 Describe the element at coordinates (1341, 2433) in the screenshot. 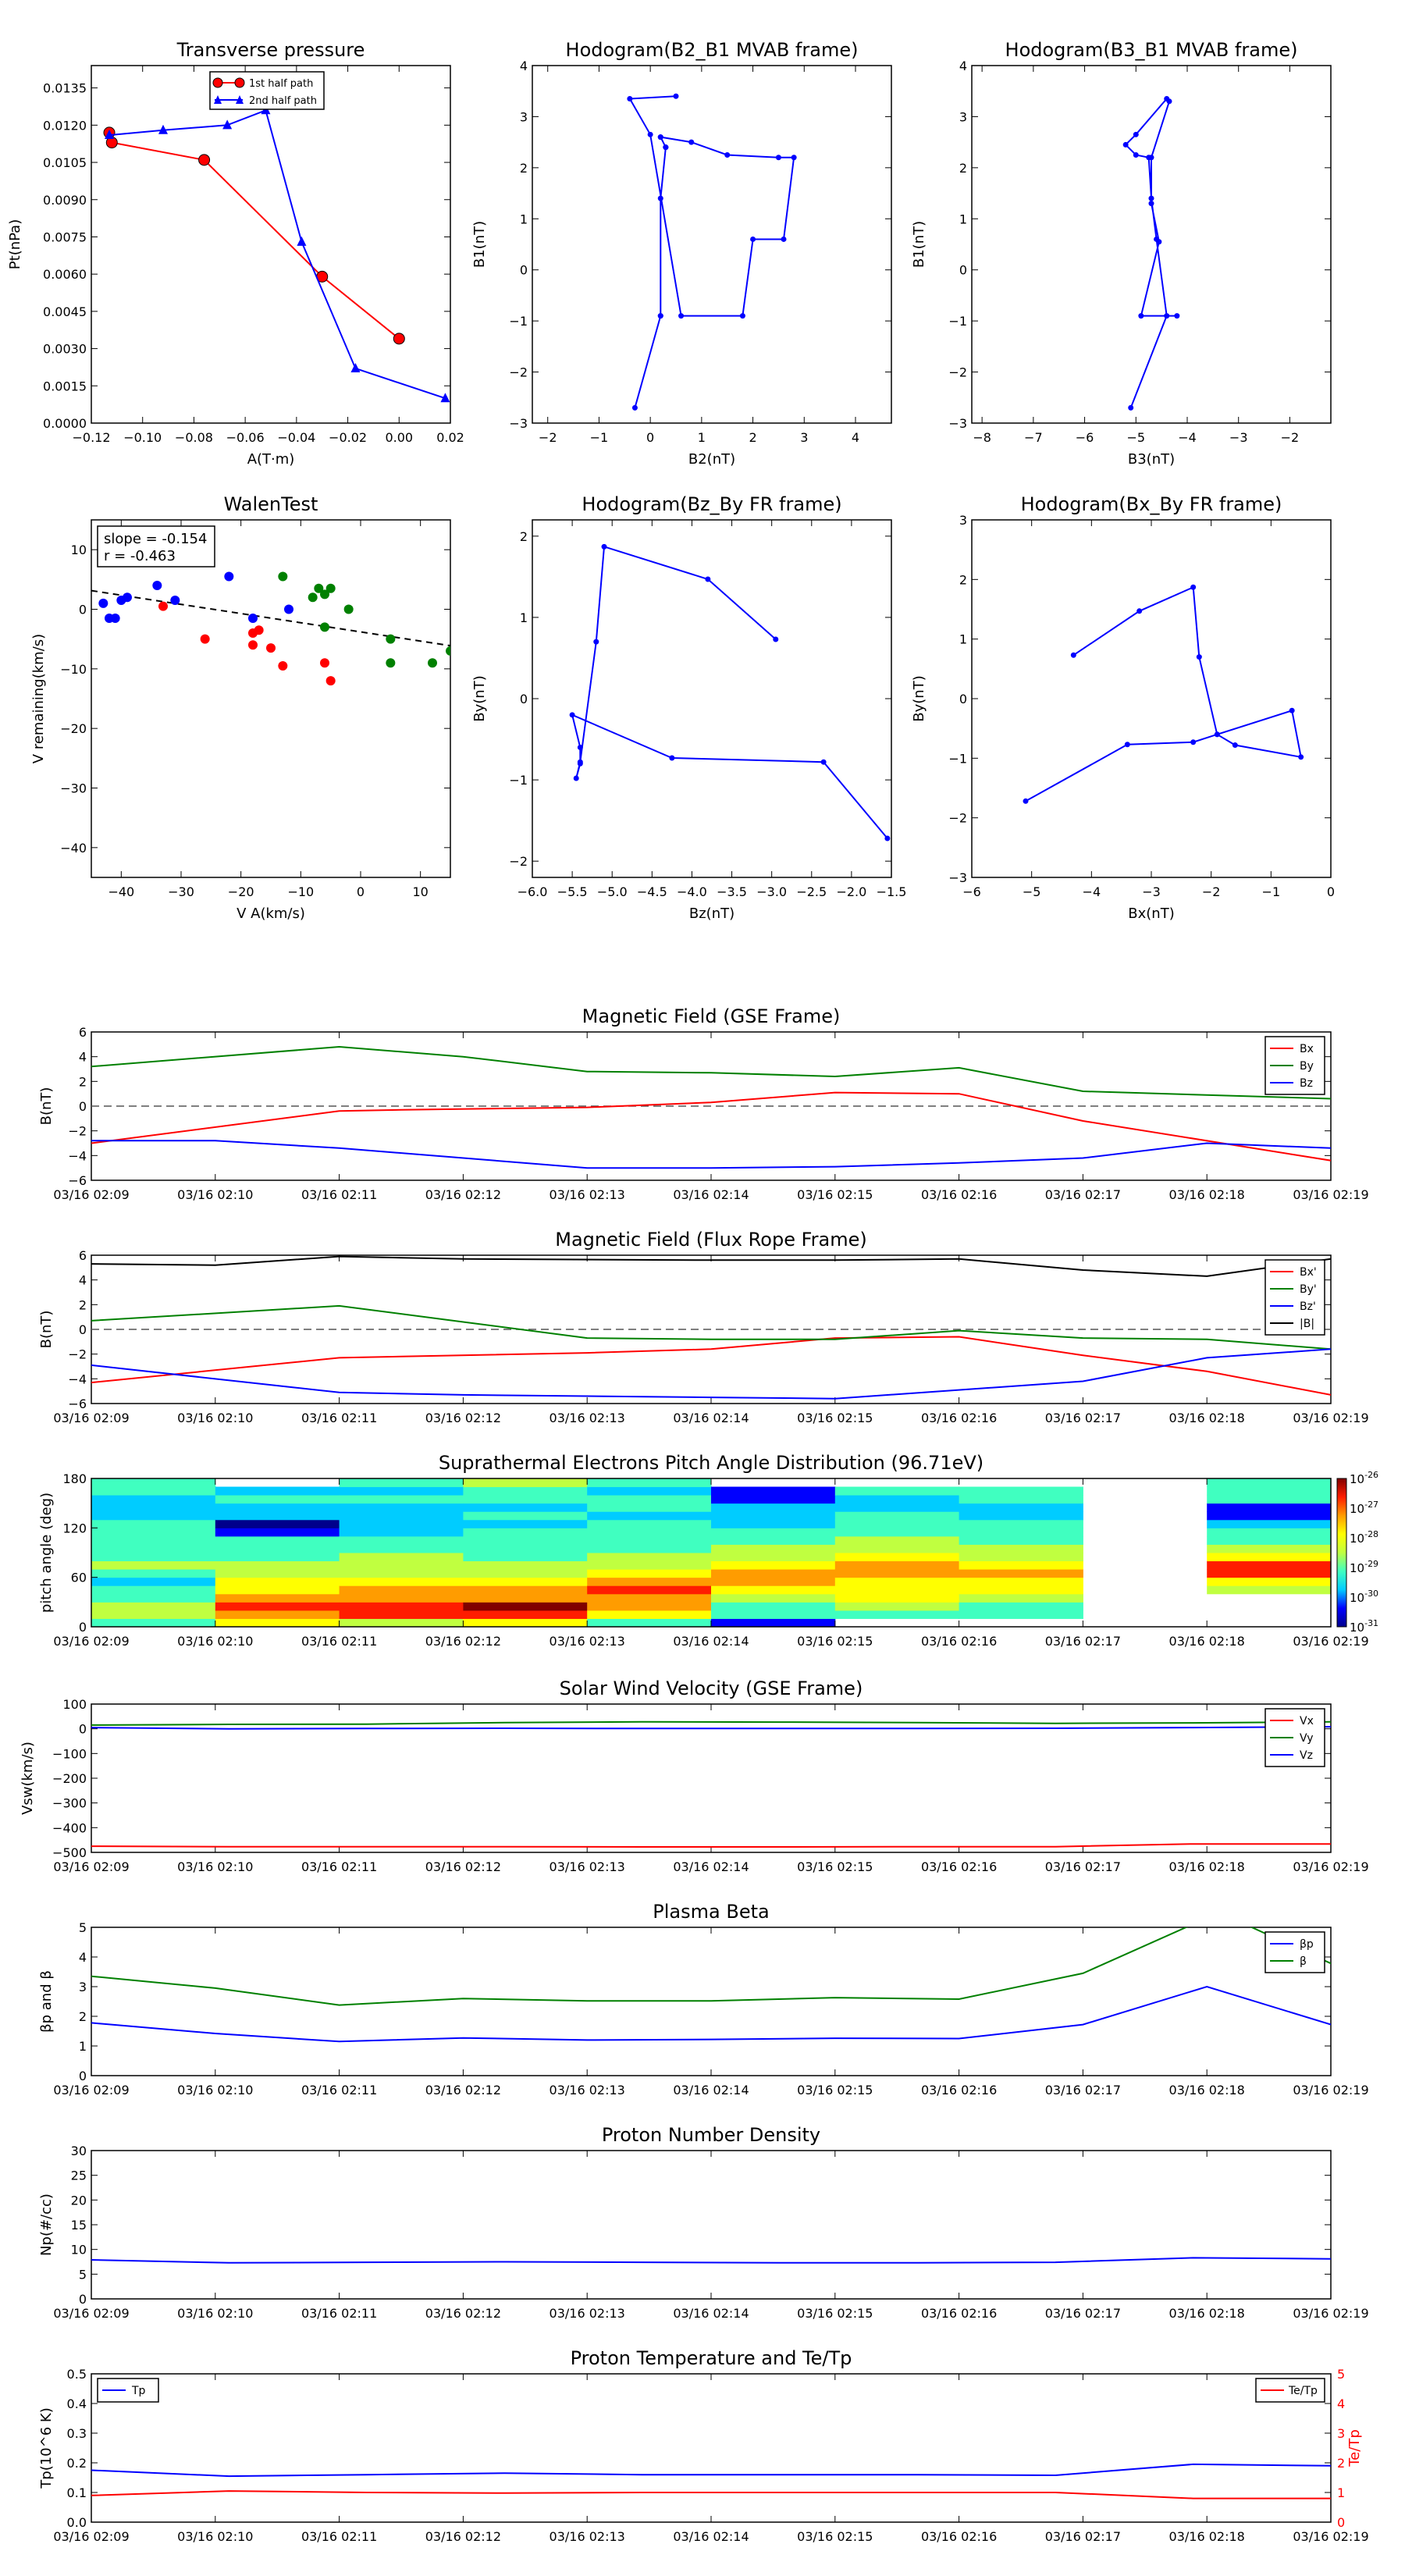

I see `tp_temp-ytick-label-right: 3` at that location.